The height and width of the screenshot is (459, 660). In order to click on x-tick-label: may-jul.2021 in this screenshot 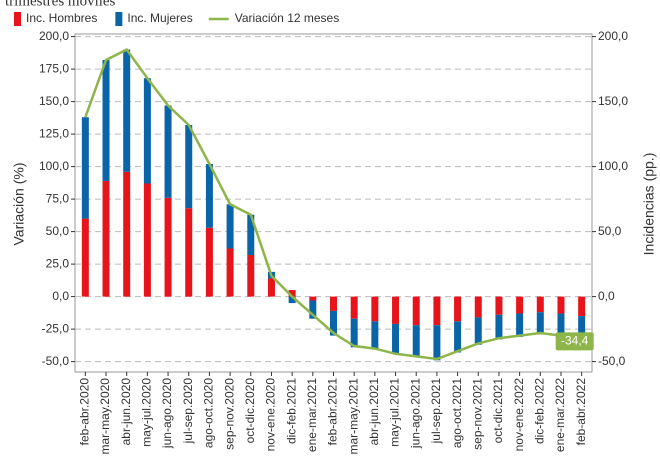, I will do `click(395, 412)`.